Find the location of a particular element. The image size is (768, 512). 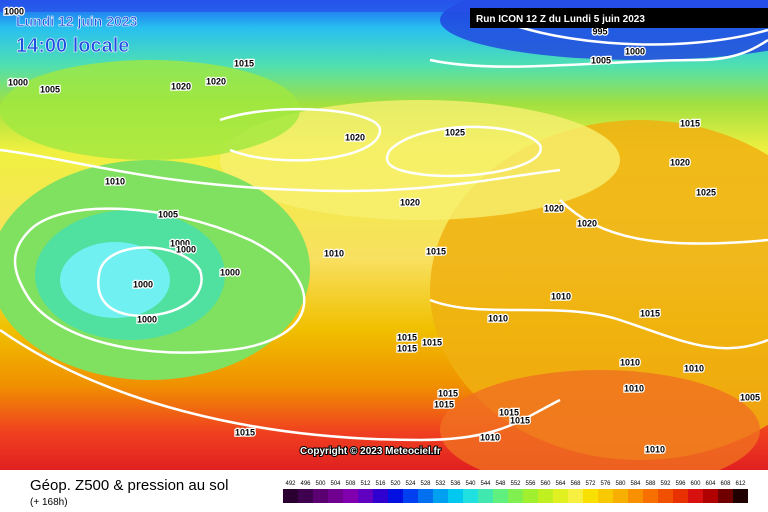

scale-label: 612 is located at coordinates (740, 484).